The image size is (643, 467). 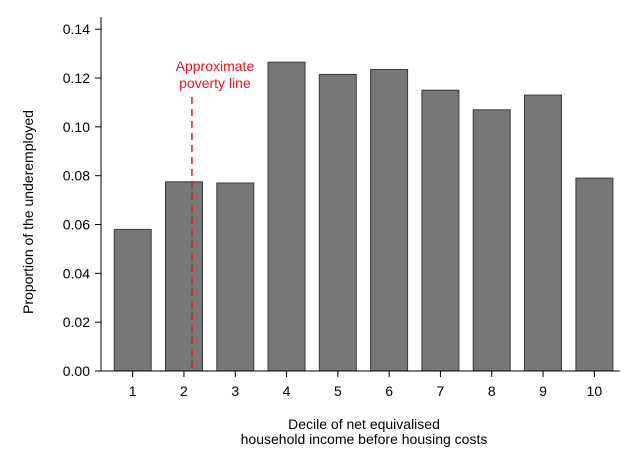 I want to click on y-tick-label: 0.00, so click(x=76, y=371).